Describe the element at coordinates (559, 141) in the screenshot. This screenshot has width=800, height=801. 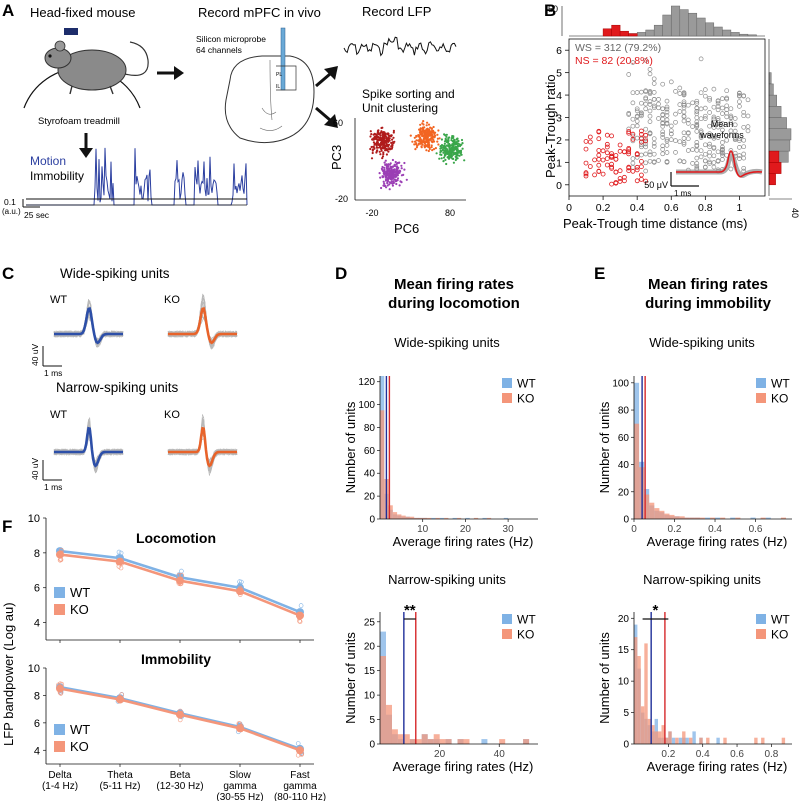
I see `scatter-ytick-label: 2` at that location.